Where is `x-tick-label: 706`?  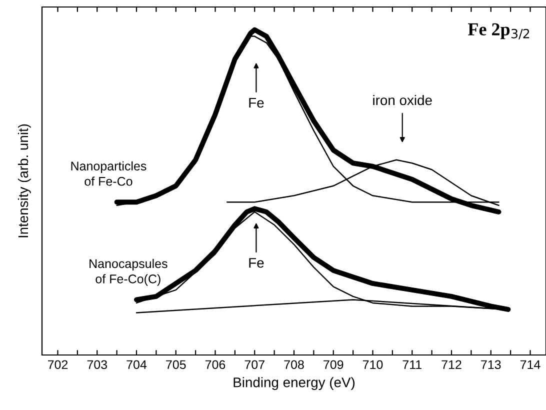 x-tick-label: 706 is located at coordinates (215, 365).